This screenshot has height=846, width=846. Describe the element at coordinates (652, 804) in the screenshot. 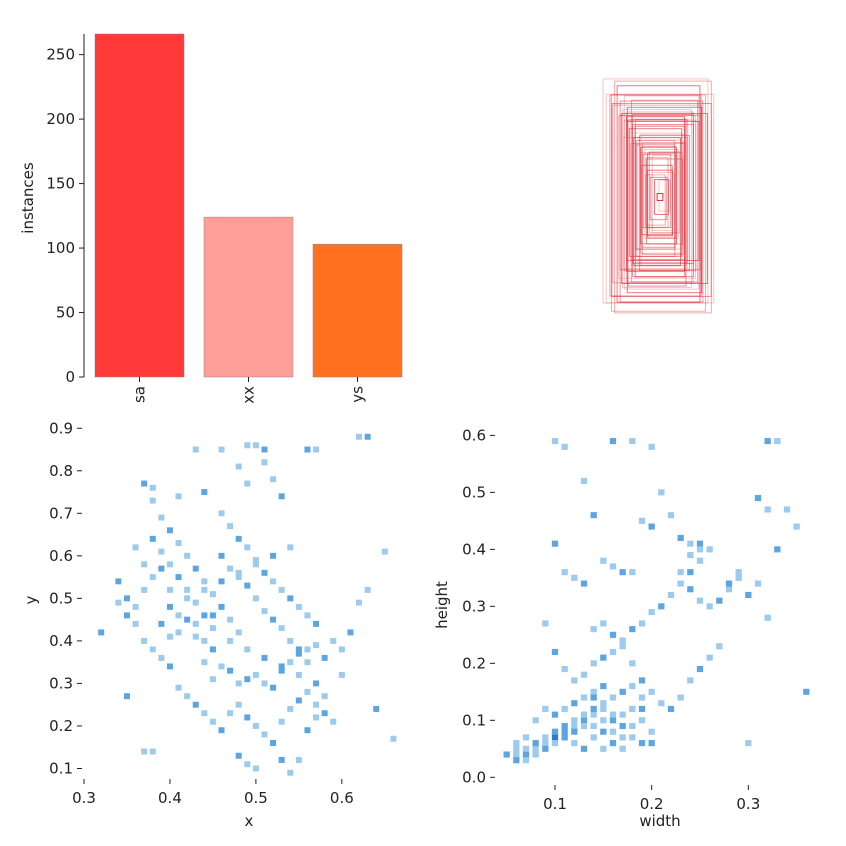

I see `wh-xtick-label: 0.2` at that location.